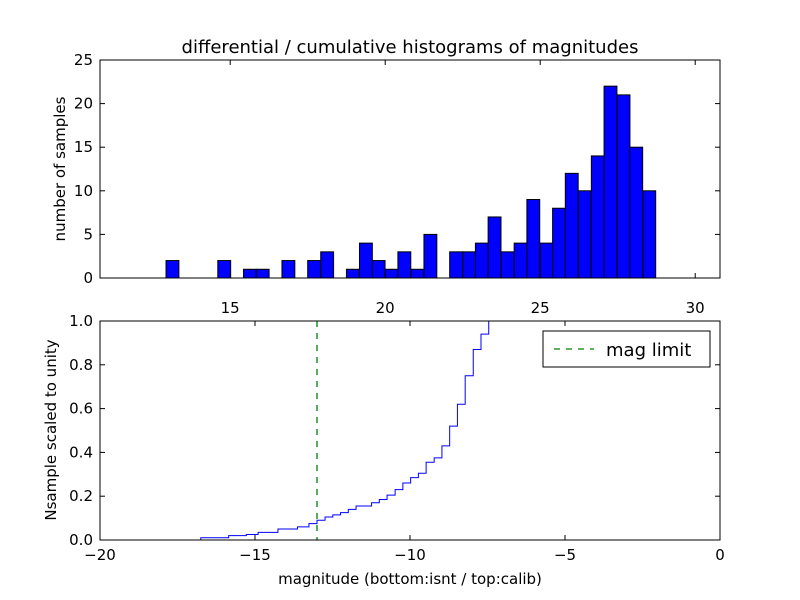  Describe the element at coordinates (60, 168) in the screenshot. I see `histogram-y-axis-label: number of samples` at that location.